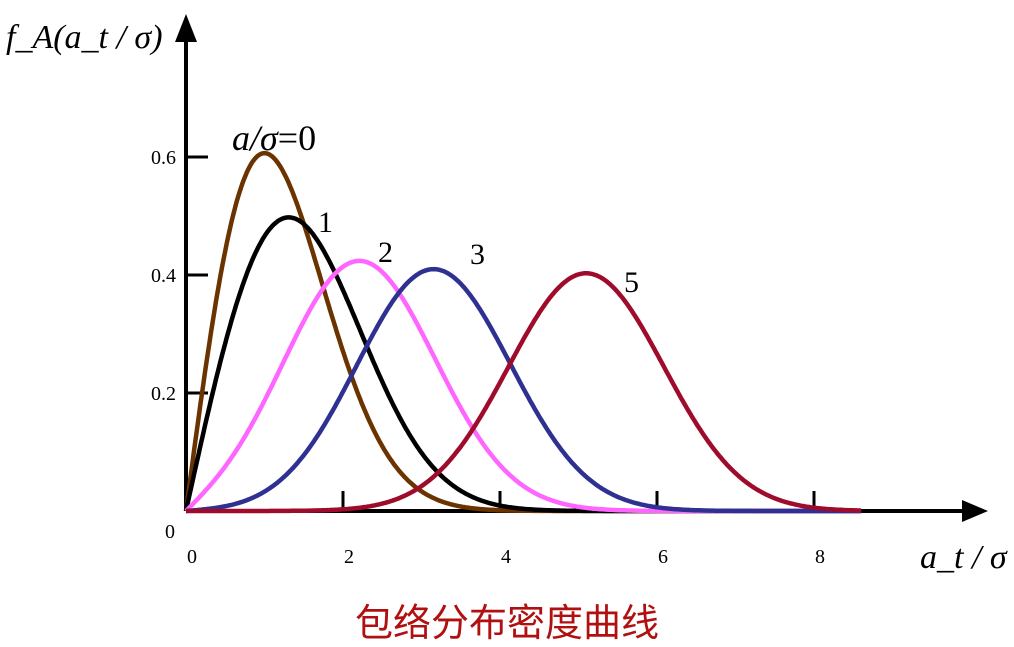  What do you see at coordinates (163, 276) in the screenshot?
I see `y-tick-label: 0.4` at bounding box center [163, 276].